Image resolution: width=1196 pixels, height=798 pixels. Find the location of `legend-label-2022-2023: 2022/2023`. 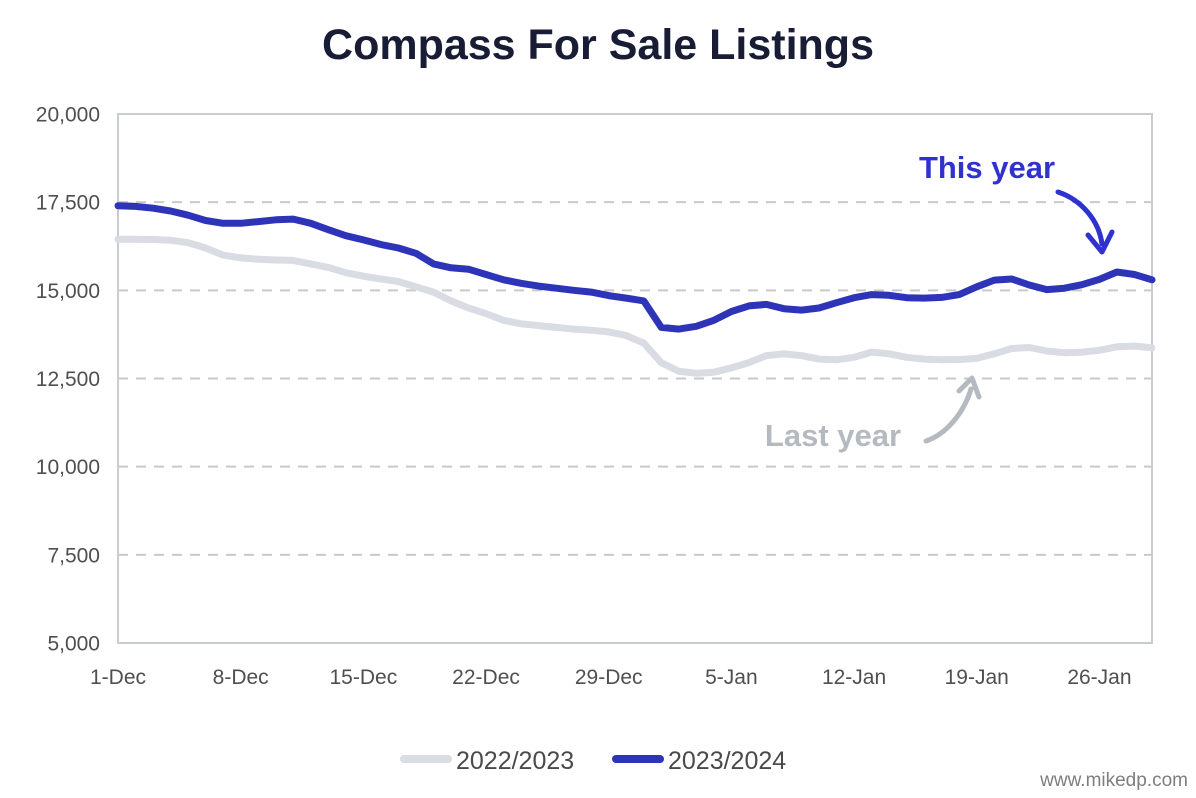

legend-label-2022-2023: 2022/2023 is located at coordinates (515, 761).